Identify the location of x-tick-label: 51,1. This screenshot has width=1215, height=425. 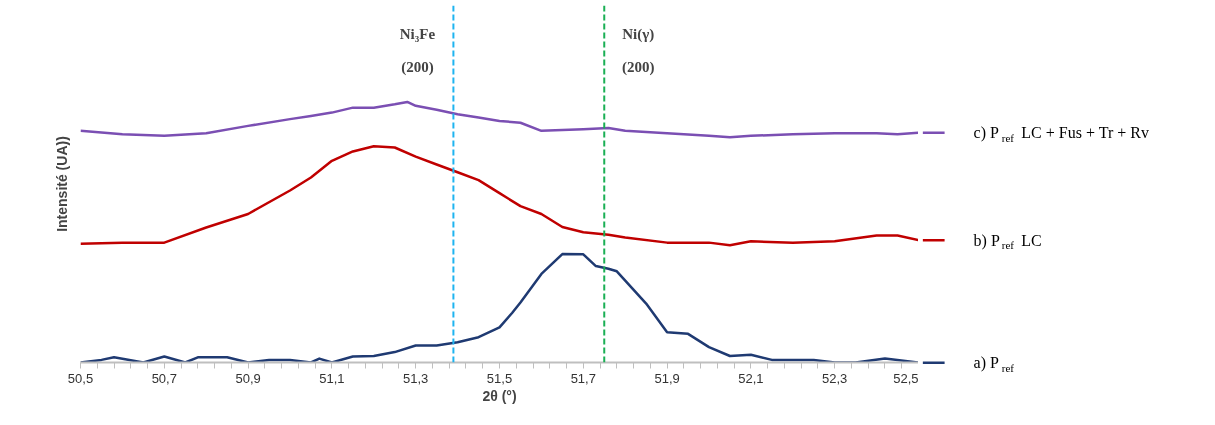
(332, 378).